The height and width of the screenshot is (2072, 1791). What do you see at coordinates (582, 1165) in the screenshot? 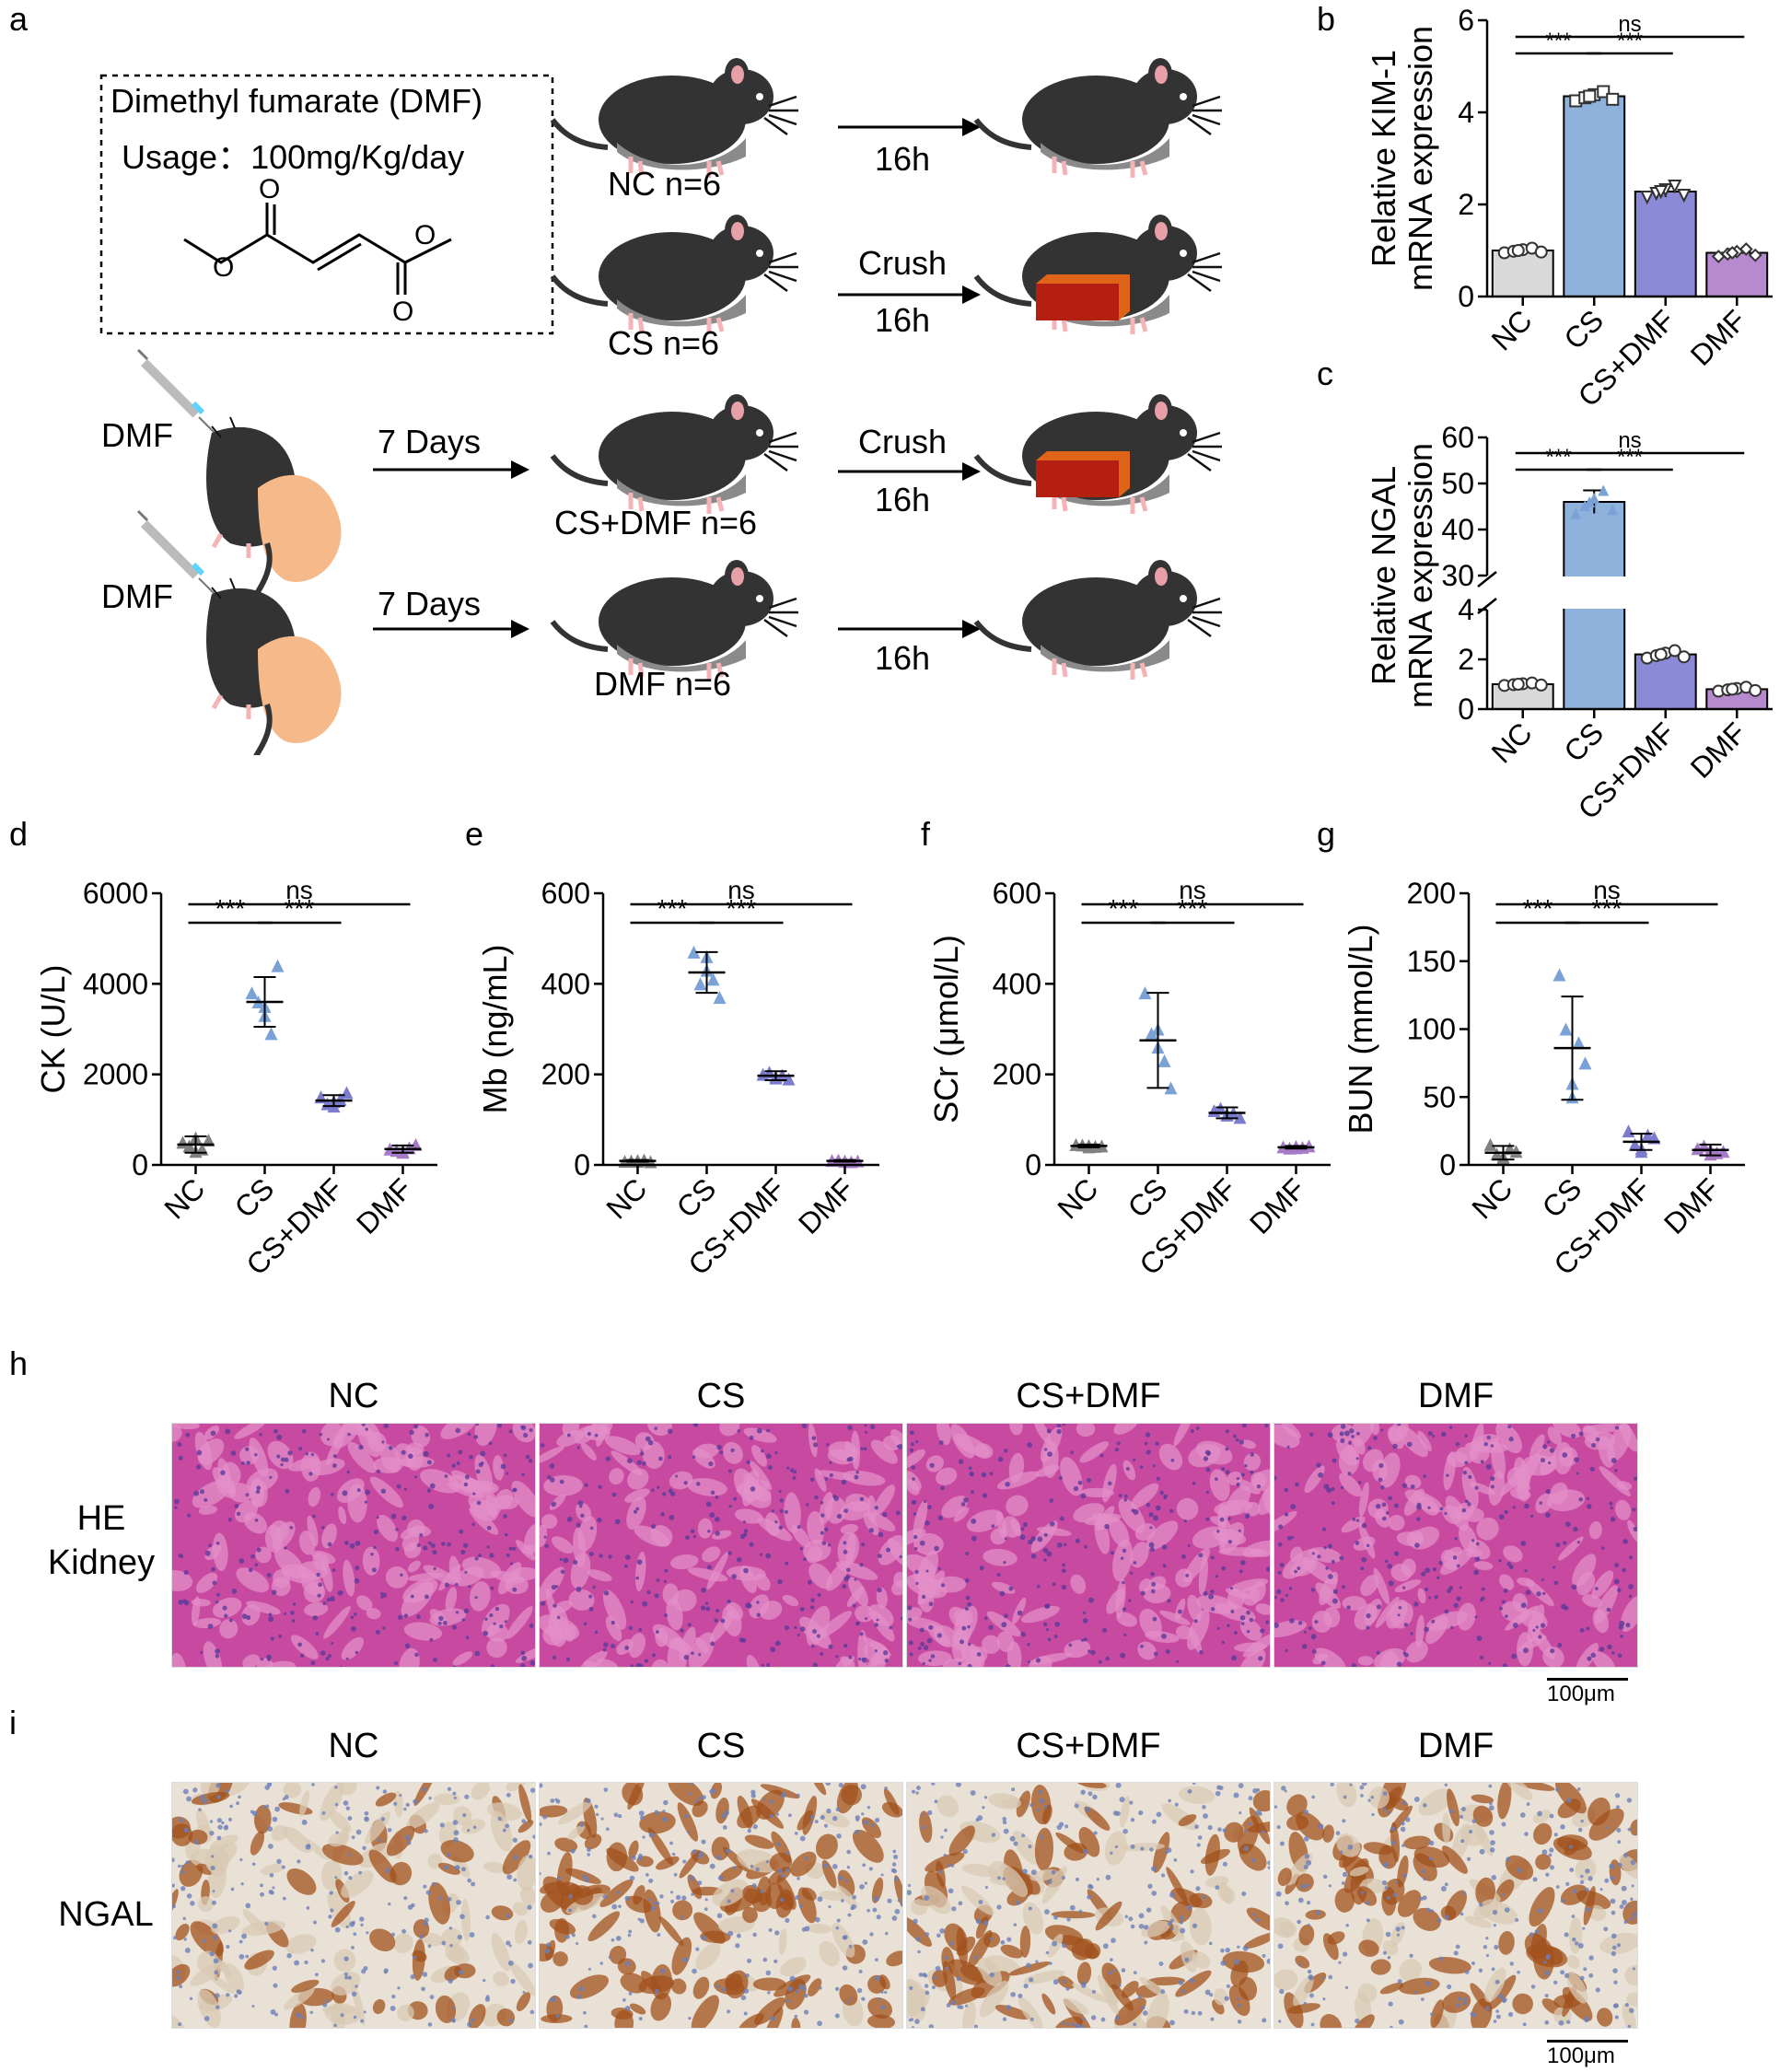
I see `y-tick-label: 0` at bounding box center [582, 1165].